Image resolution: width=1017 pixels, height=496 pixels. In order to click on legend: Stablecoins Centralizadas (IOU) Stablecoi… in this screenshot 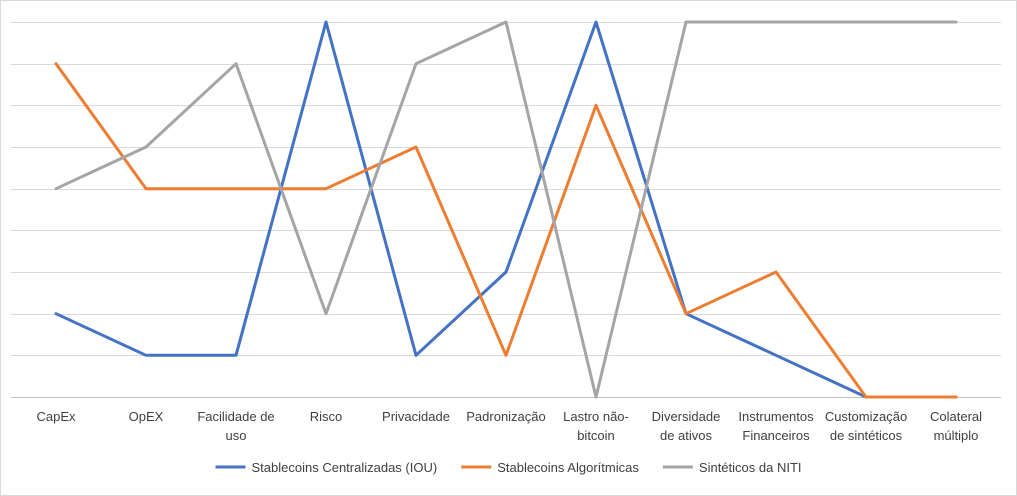, I will do `click(508, 467)`.